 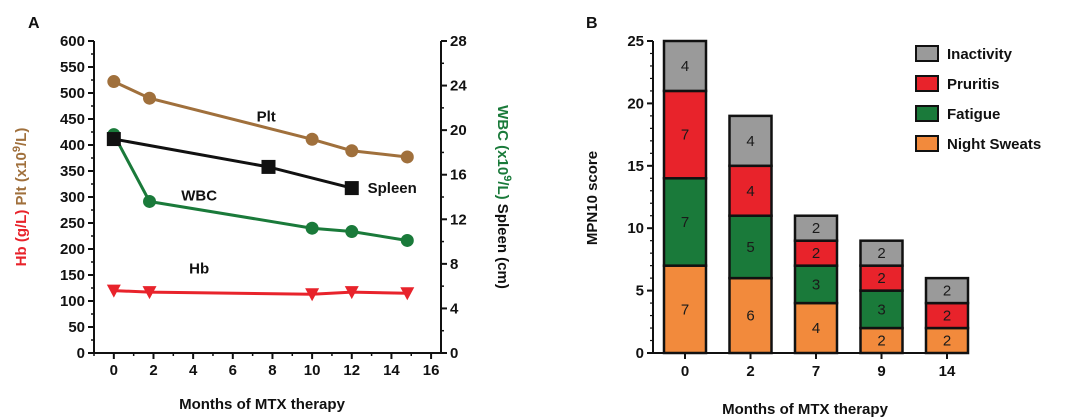 What do you see at coordinates (640, 291) in the screenshot?
I see `y-tick-label: 5` at bounding box center [640, 291].